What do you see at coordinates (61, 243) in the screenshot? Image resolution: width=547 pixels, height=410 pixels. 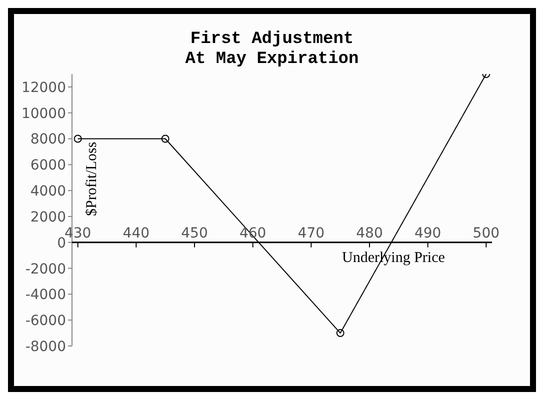 I see `y-tick-label: 0` at bounding box center [61, 243].